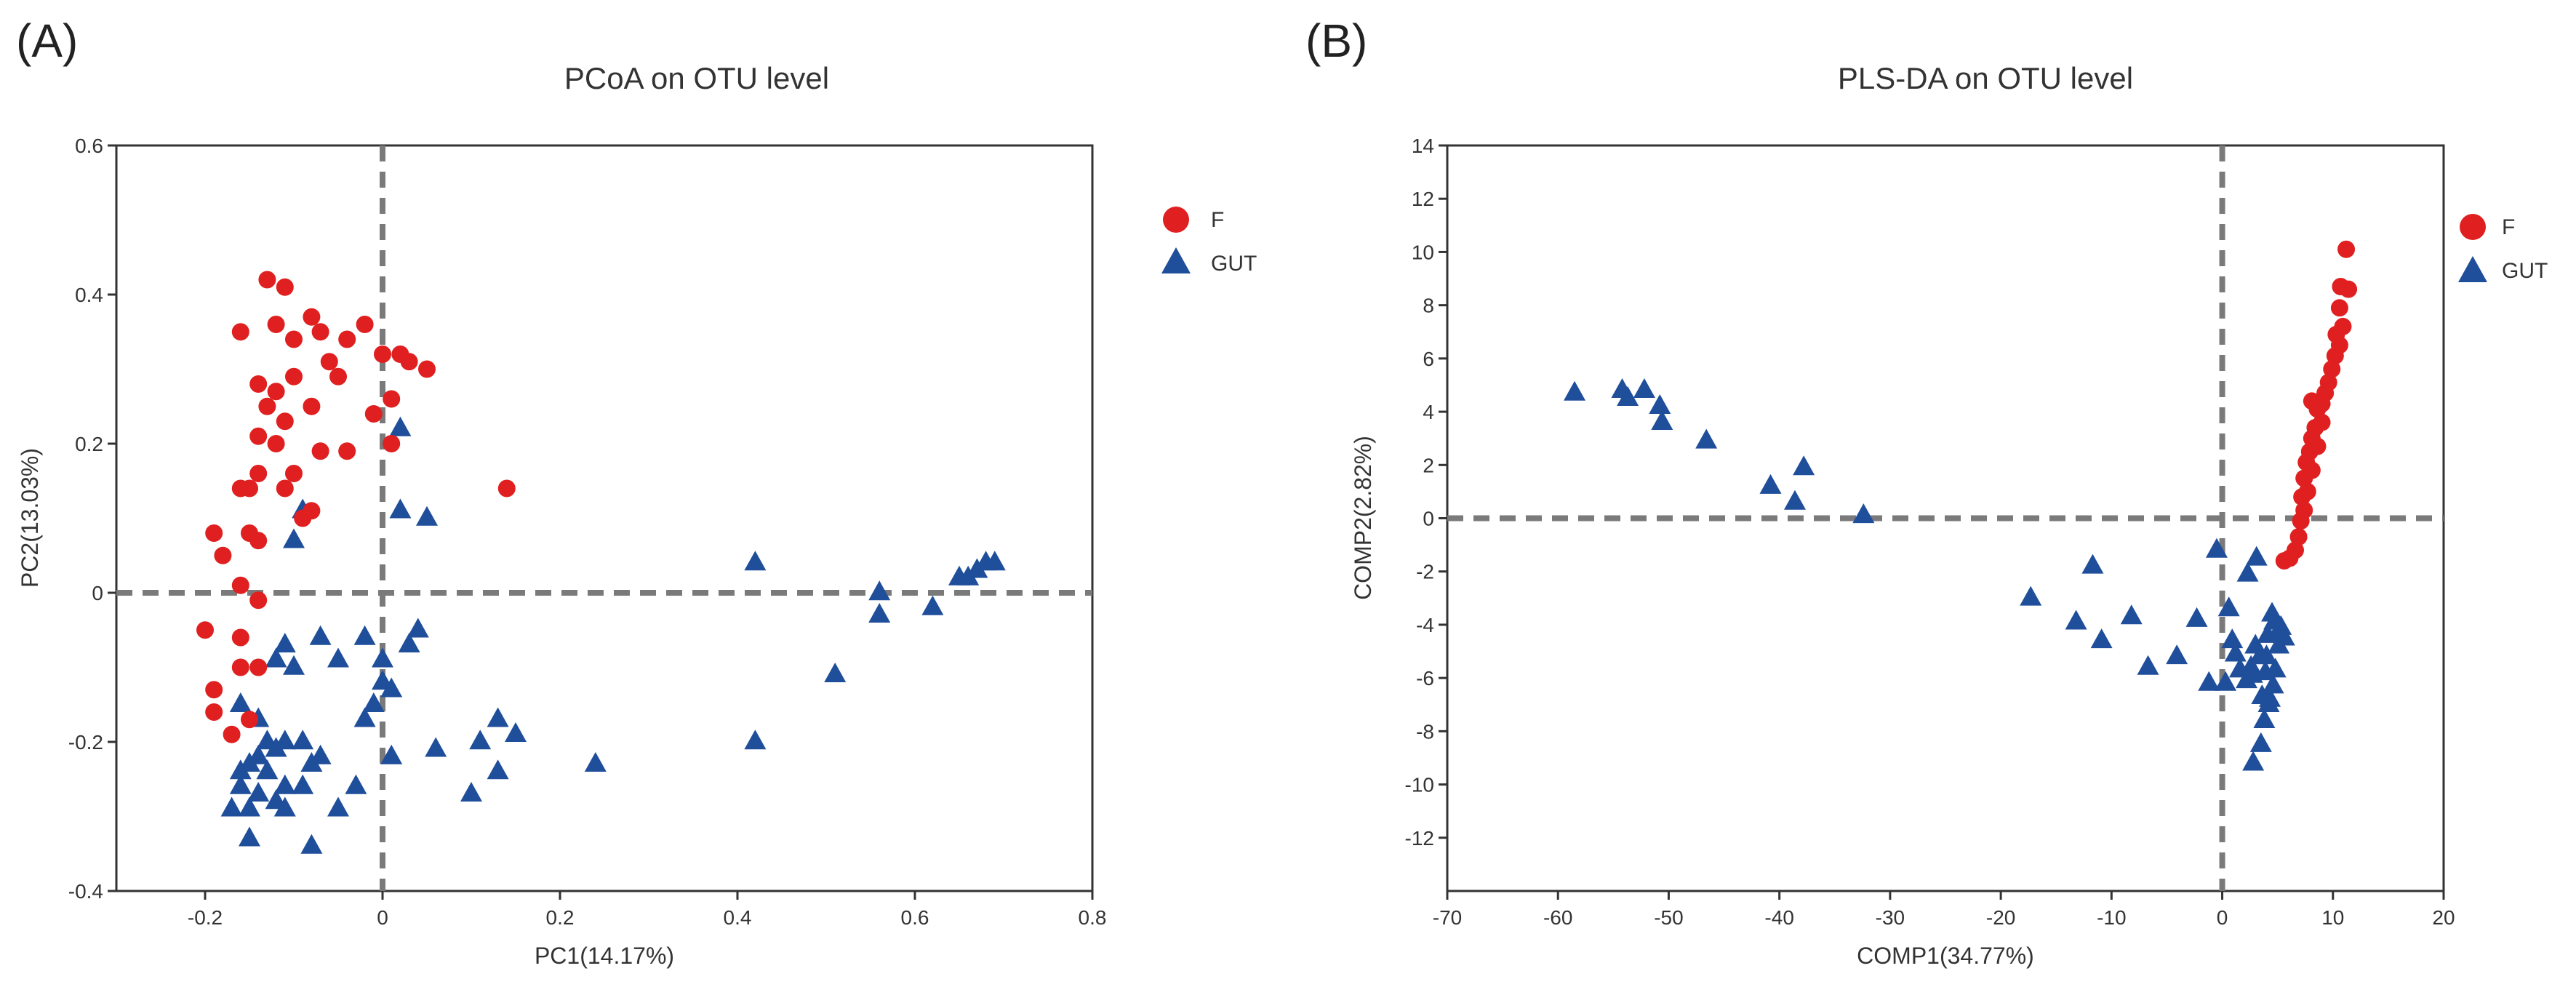 This screenshot has width=2576, height=987. I want to click on panel-b-title: PLS-DA on OTU level, so click(1985, 78).